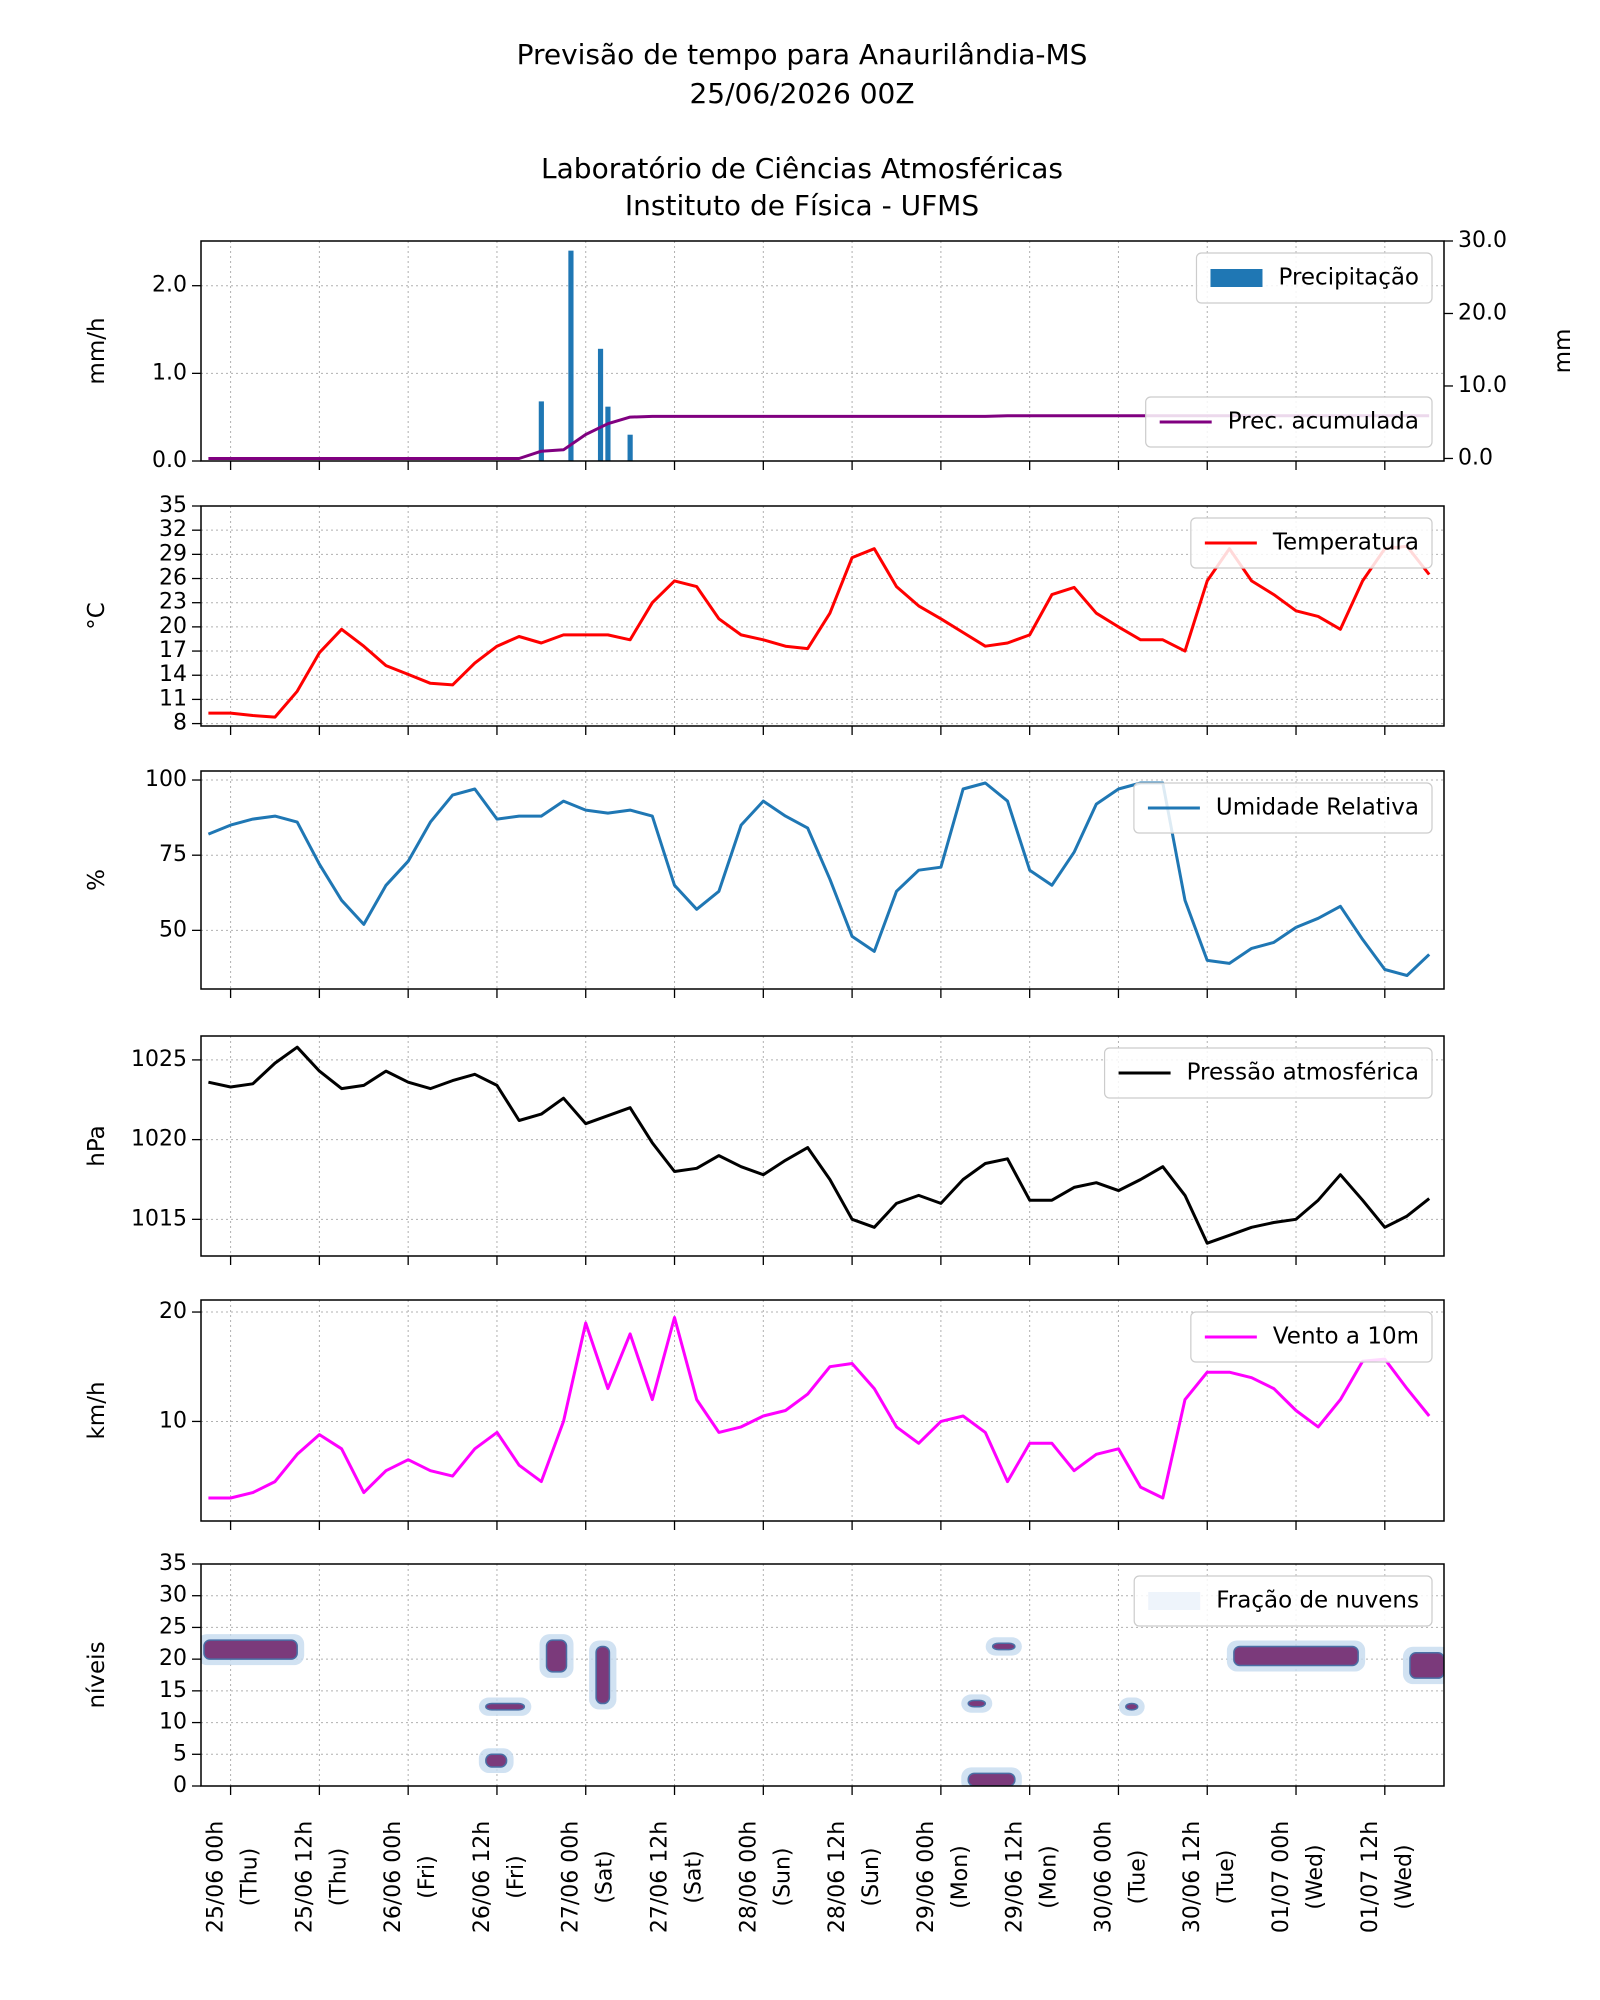  I want to click on institute: Instituto de Física - UFMS, so click(802, 205).